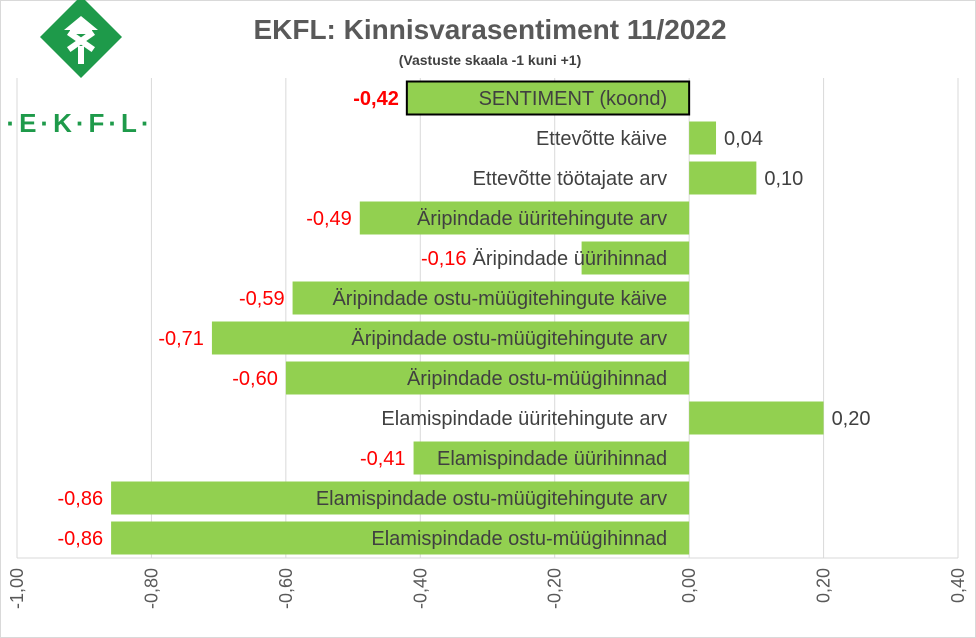  What do you see at coordinates (79, 123) in the screenshot?
I see `logo-text: ·E·K·F·L·` at bounding box center [79, 123].